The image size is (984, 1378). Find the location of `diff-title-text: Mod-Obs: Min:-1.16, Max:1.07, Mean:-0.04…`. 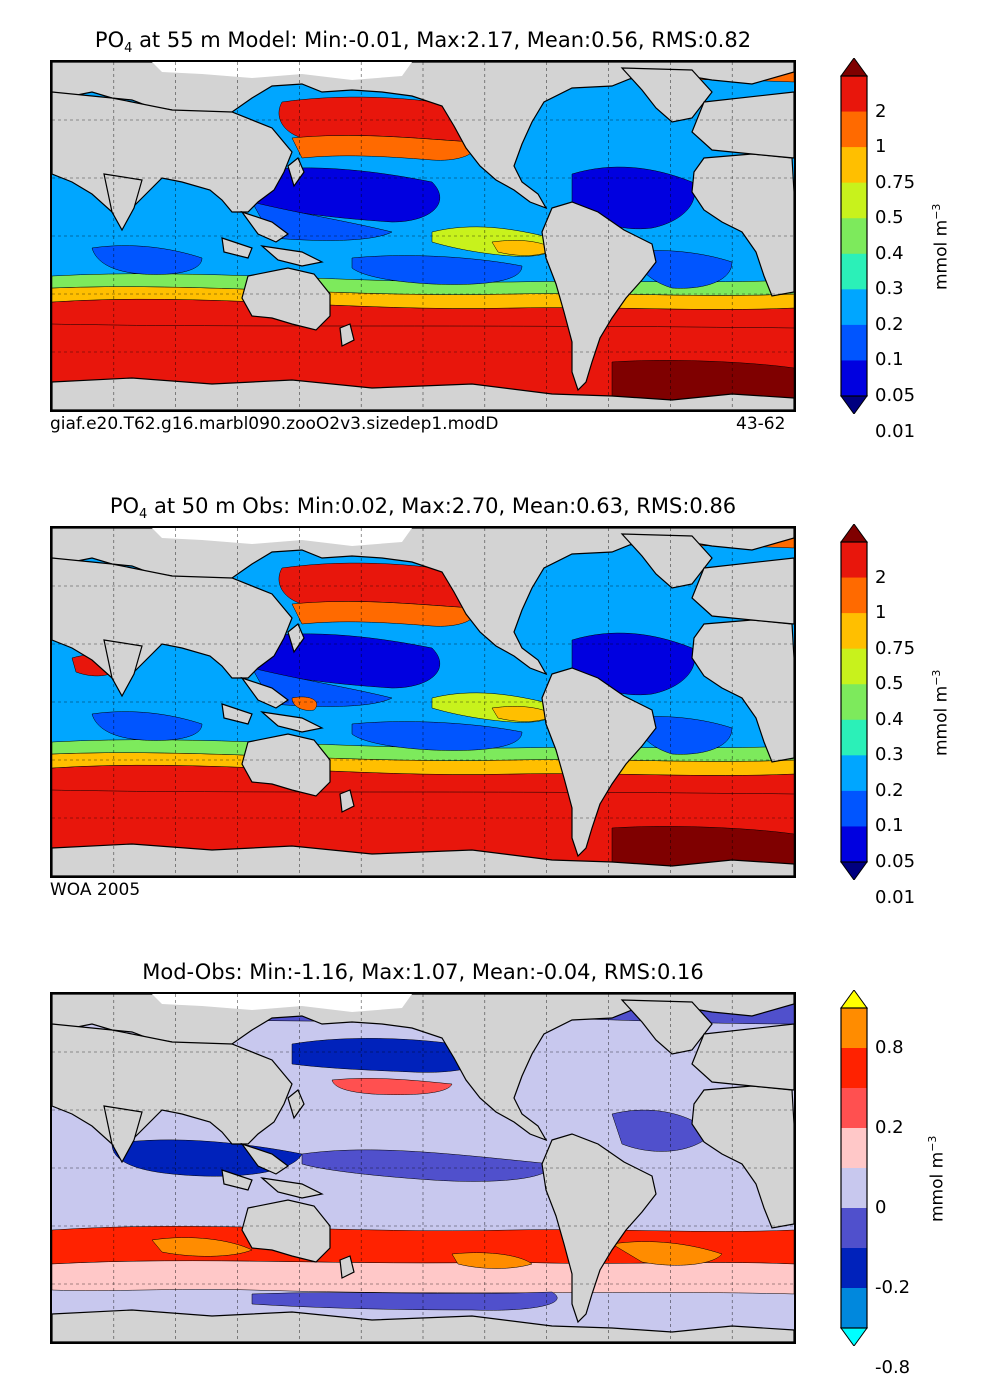

diff-title-text: Mod-Obs: Min:-1.16, Max:1.07, Mean:-0.04… is located at coordinates (423, 972).